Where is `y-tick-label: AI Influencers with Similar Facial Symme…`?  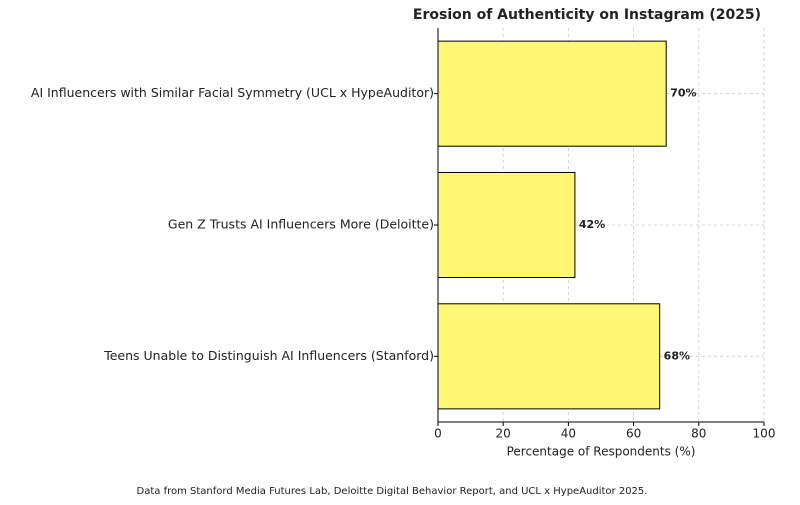
y-tick-label: AI Influencers with Similar Facial Symme… is located at coordinates (232, 92).